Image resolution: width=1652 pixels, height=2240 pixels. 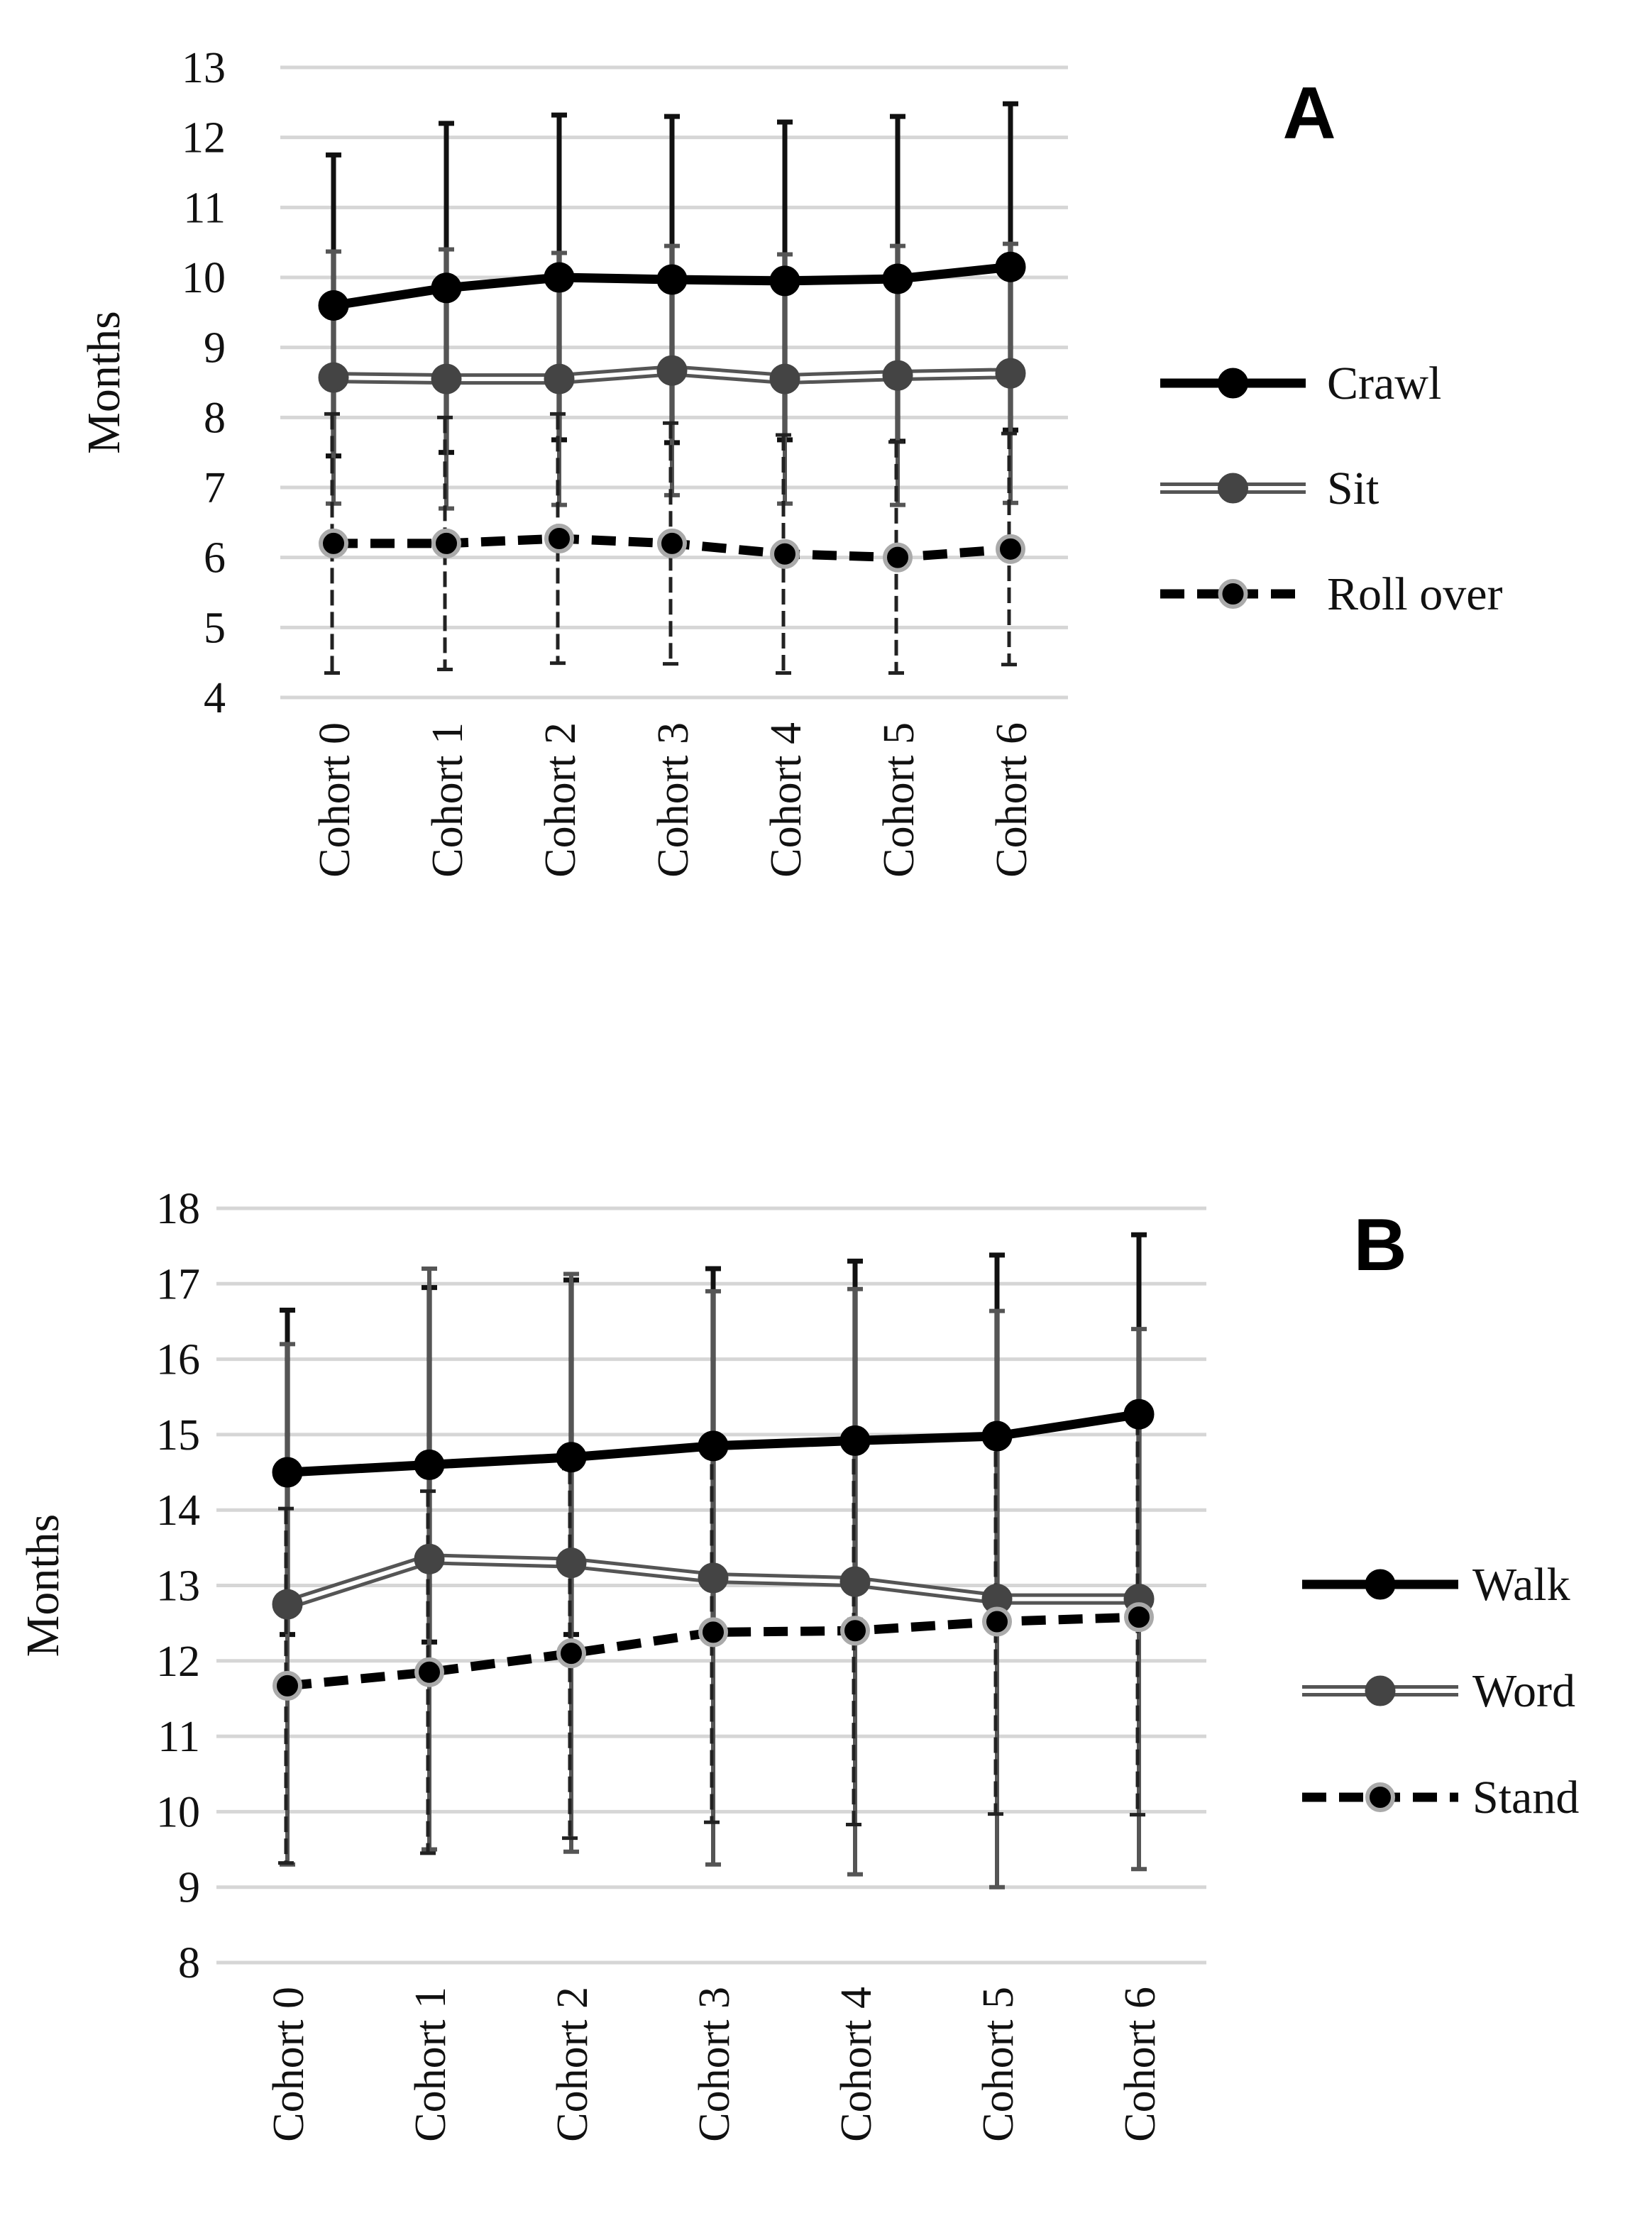 What do you see at coordinates (189, 1888) in the screenshot?
I see `panel-b-y-tick-label: 9` at bounding box center [189, 1888].